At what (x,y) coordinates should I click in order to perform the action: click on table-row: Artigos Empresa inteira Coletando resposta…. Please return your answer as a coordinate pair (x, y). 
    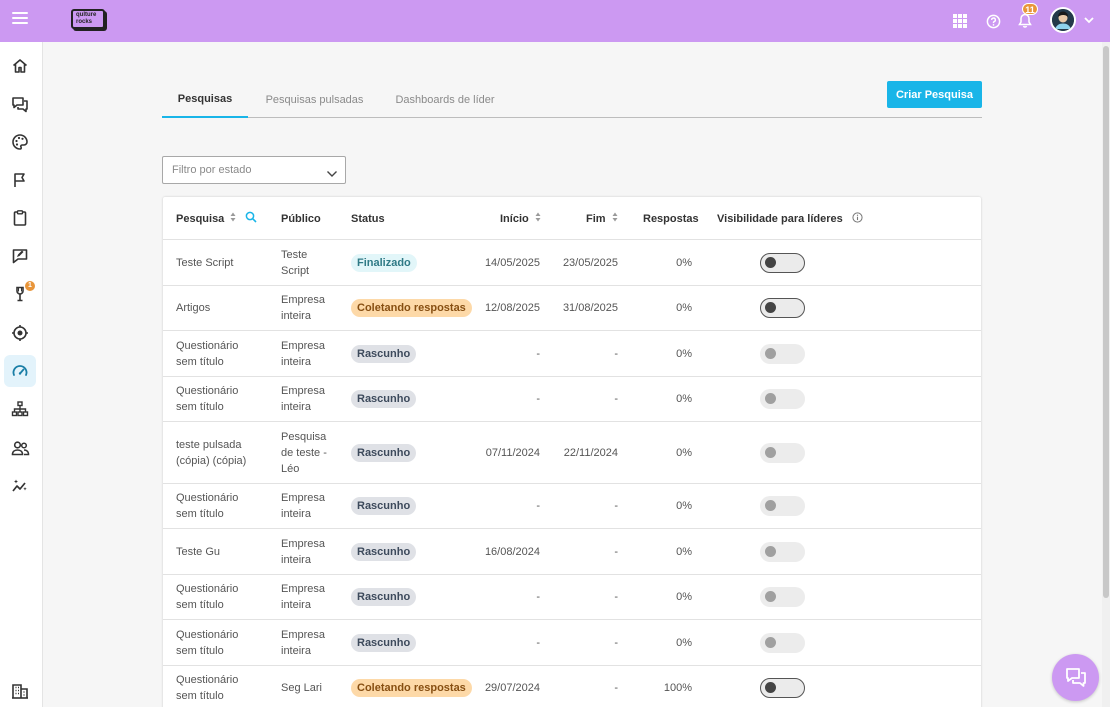
    Looking at the image, I should click on (572, 308).